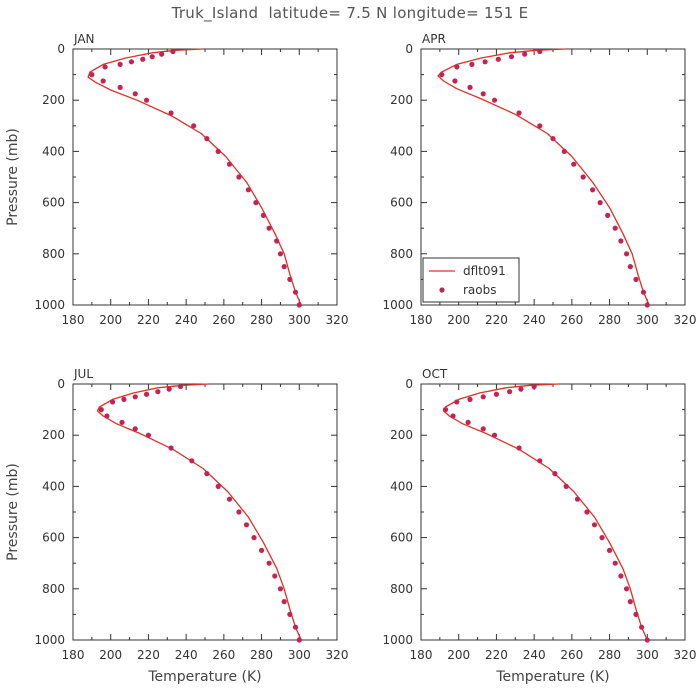 This screenshot has height=700, width=700. Describe the element at coordinates (13, 177) in the screenshot. I see `y-axis-label: Pressure (mb)` at that location.